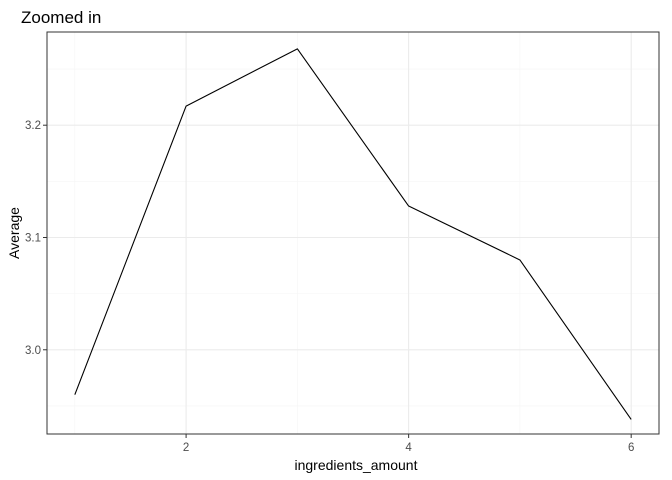 The image size is (672, 480). What do you see at coordinates (356, 465) in the screenshot?
I see `x-axis-title: ingredients_amount` at bounding box center [356, 465].